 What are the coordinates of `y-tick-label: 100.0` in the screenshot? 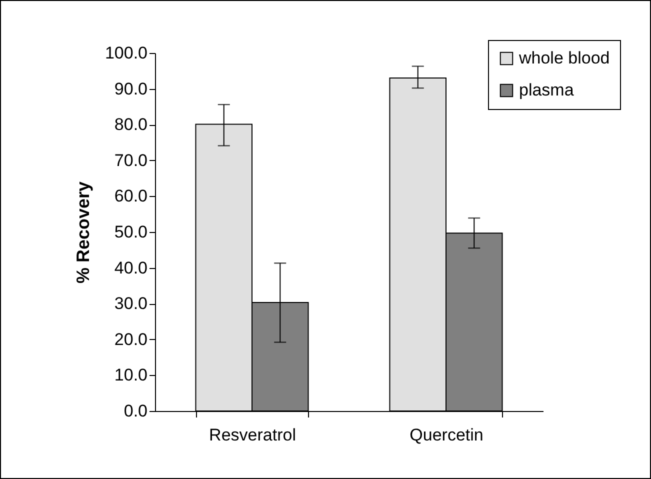 It's located at (126, 53).